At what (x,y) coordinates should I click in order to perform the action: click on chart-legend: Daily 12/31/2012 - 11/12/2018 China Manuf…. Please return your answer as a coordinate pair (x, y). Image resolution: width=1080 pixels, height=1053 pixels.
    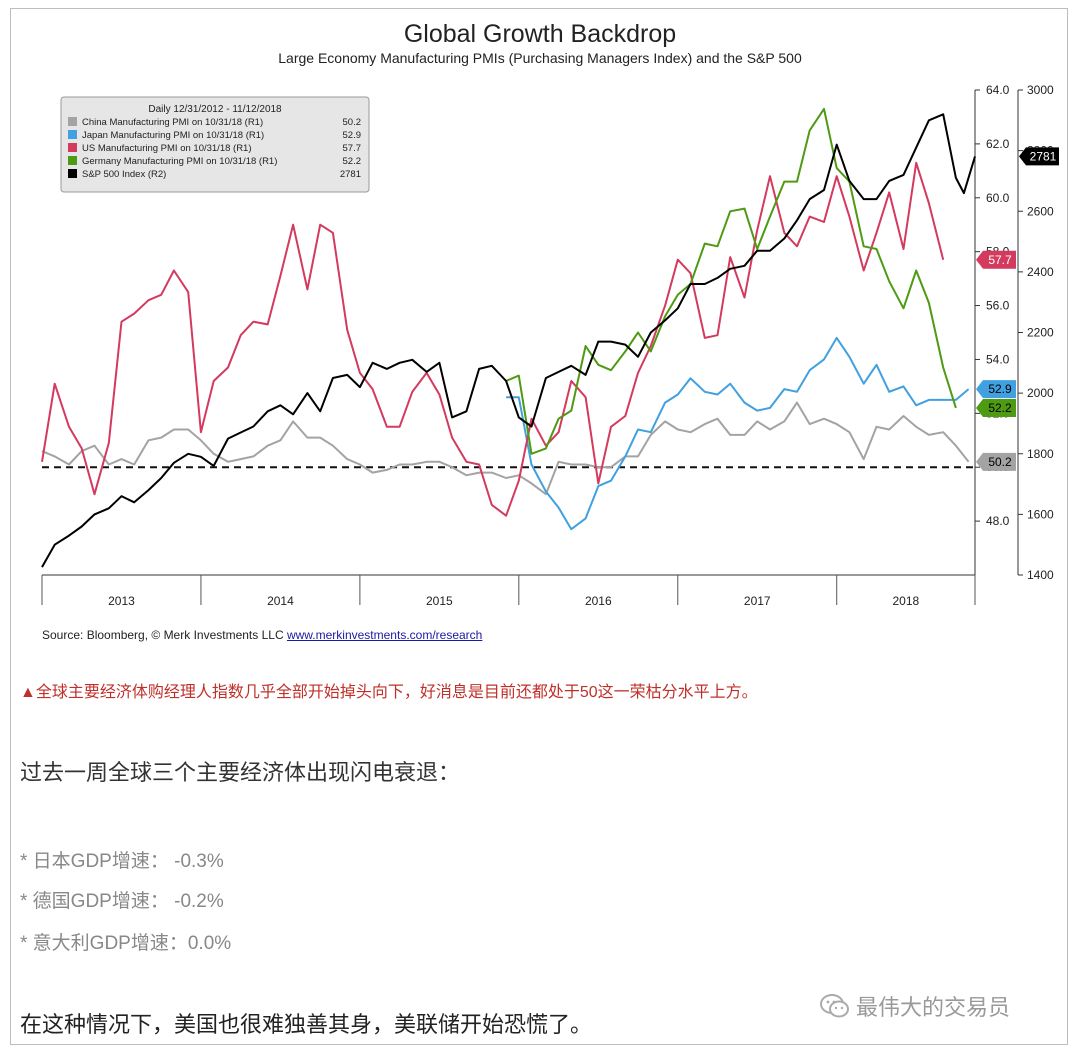
    Looking at the image, I should click on (215, 144).